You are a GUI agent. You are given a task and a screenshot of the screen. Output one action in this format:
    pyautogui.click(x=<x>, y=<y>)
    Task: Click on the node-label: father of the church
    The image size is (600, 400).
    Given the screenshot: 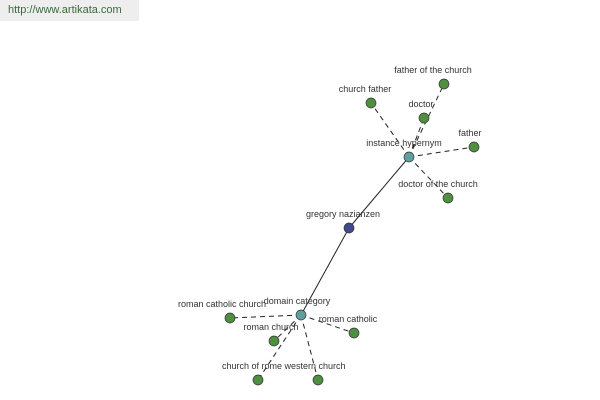 What is the action you would take?
    pyautogui.click(x=433, y=70)
    